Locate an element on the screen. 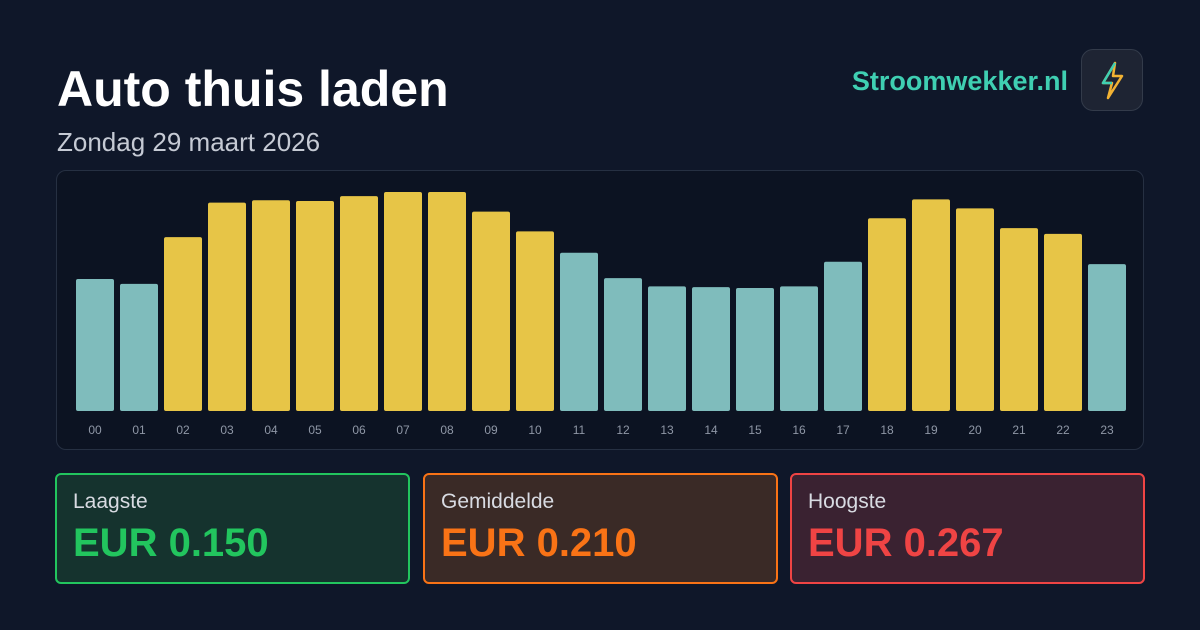 The width and height of the screenshot is (1200, 630). x-tick-label: 09 is located at coordinates (491, 430).